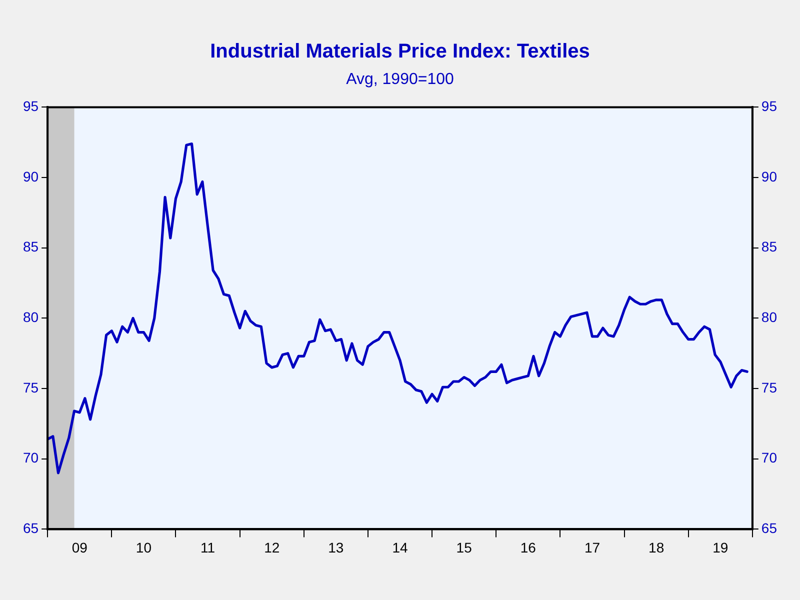  What do you see at coordinates (30, 387) in the screenshot?
I see `y-tick-label: 75` at bounding box center [30, 387].